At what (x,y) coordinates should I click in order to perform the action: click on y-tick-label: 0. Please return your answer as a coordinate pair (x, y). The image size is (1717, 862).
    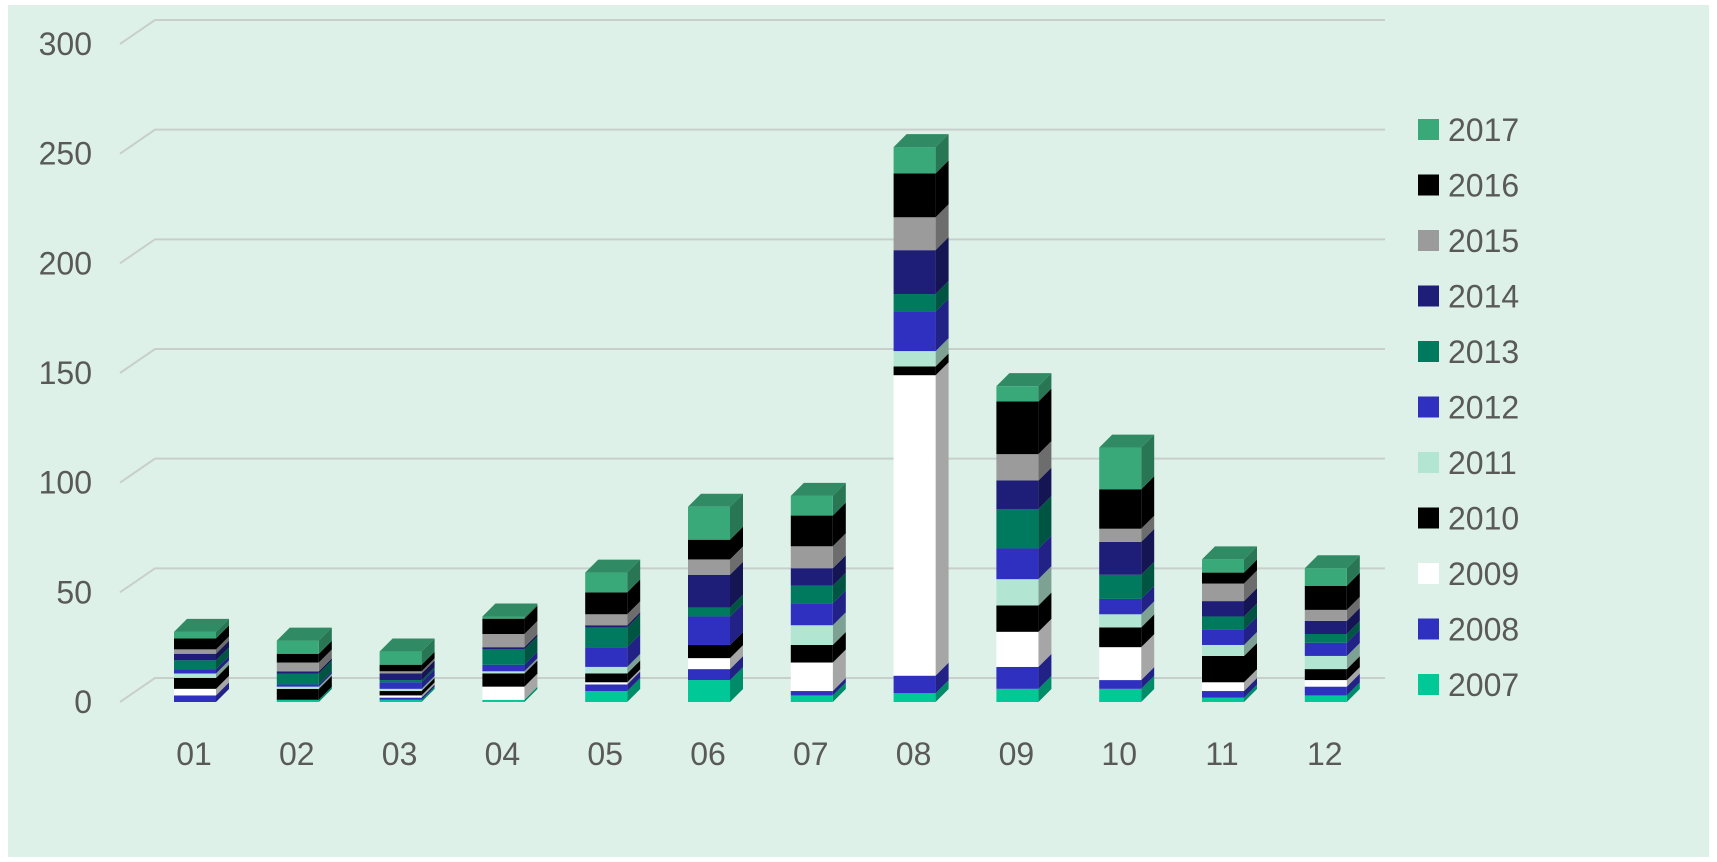
    Looking at the image, I should click on (83, 702).